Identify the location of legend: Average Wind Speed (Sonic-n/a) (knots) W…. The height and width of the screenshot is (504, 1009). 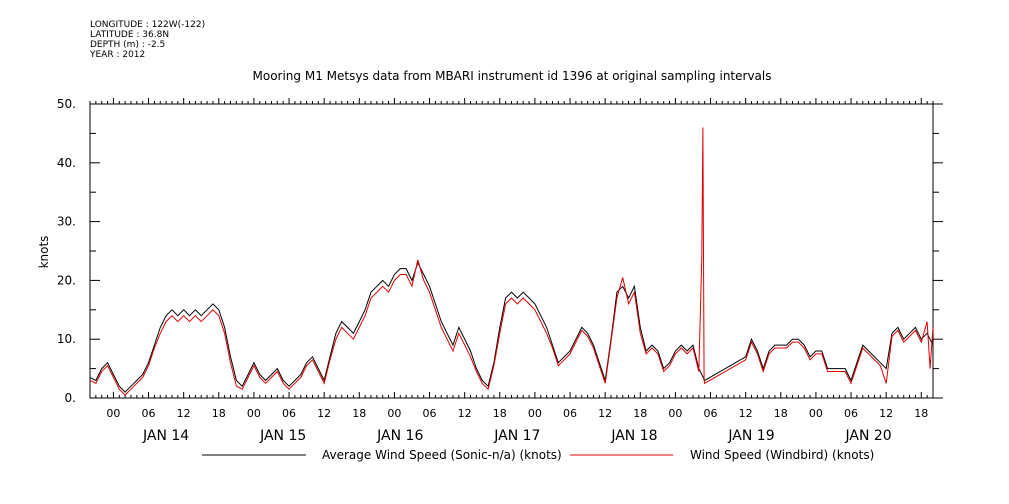
(538, 455).